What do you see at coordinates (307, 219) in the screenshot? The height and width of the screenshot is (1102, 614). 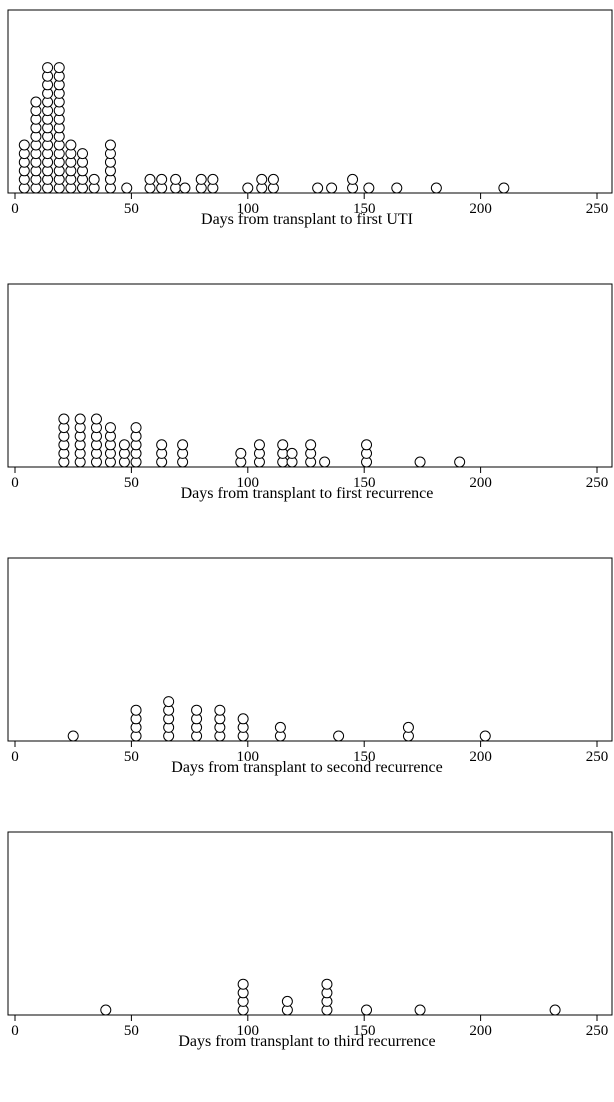 I see `x-axis-label: Days from transplant to first UTI` at bounding box center [307, 219].